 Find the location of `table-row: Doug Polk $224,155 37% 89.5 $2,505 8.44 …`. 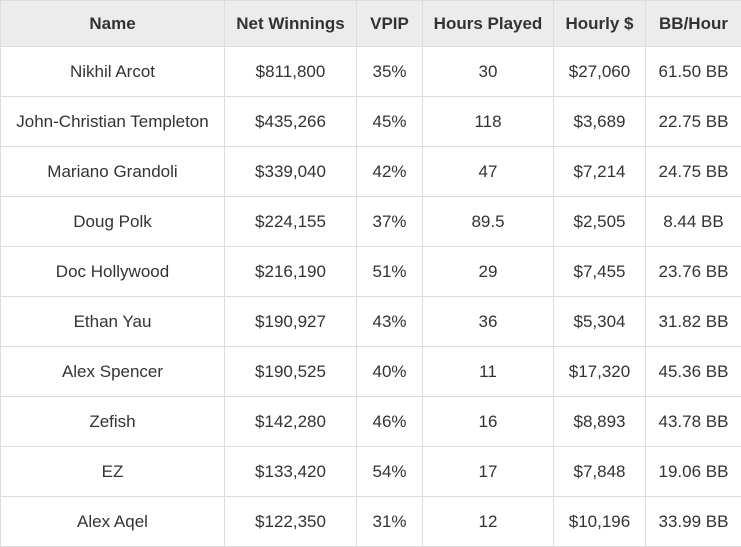

table-row: Doug Polk $224,155 37% 89.5 $2,505 8.44 … is located at coordinates (371, 222).